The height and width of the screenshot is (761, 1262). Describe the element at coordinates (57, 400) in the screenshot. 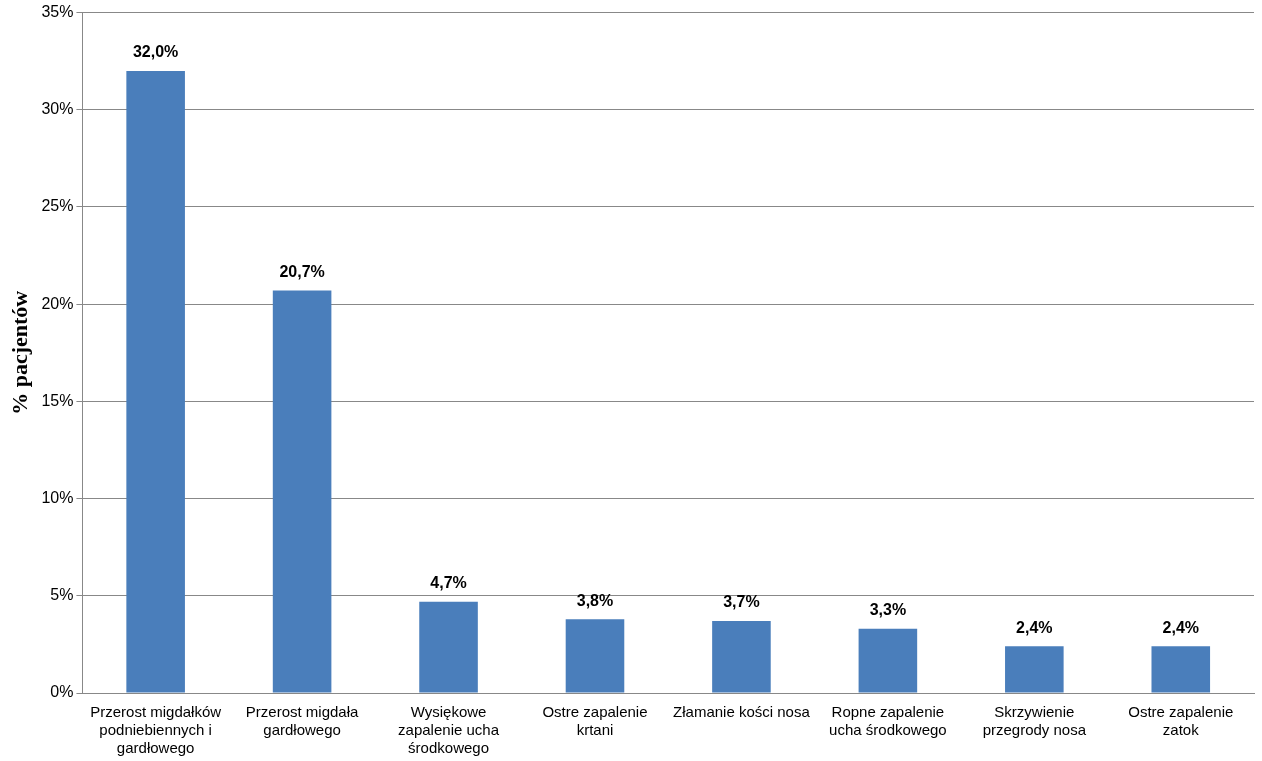

I see `y-tick-label: 15%` at that location.